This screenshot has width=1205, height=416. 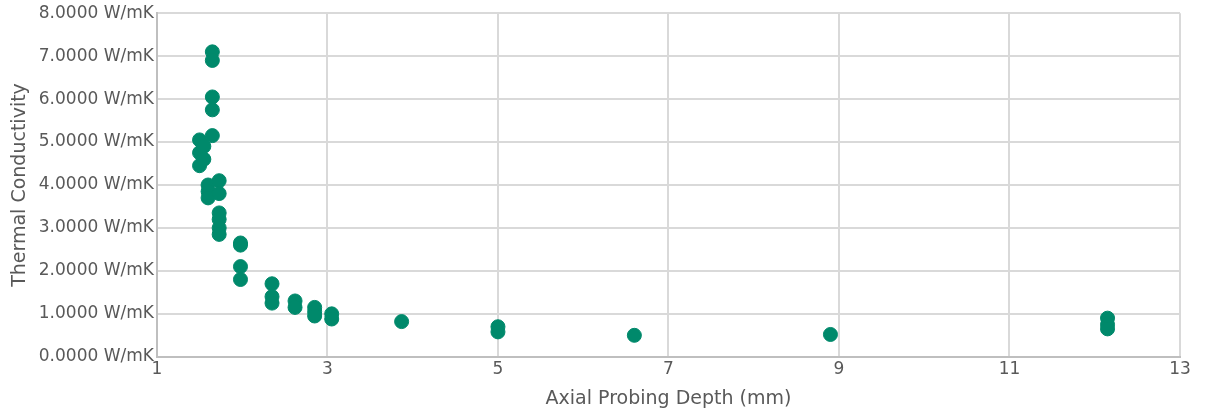 What do you see at coordinates (96, 11) in the screenshot?
I see `y-tick-label: 8.0000 W/mK` at bounding box center [96, 11].